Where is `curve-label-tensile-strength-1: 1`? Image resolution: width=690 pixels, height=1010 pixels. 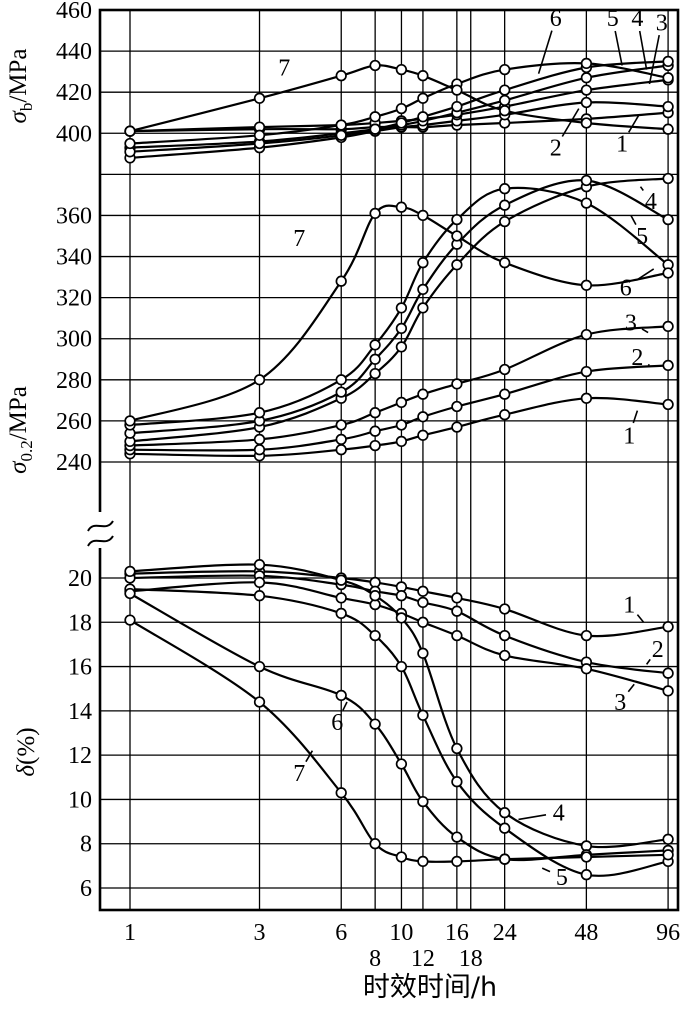 curve-label-tensile-strength-1: 1 is located at coordinates (622, 145).